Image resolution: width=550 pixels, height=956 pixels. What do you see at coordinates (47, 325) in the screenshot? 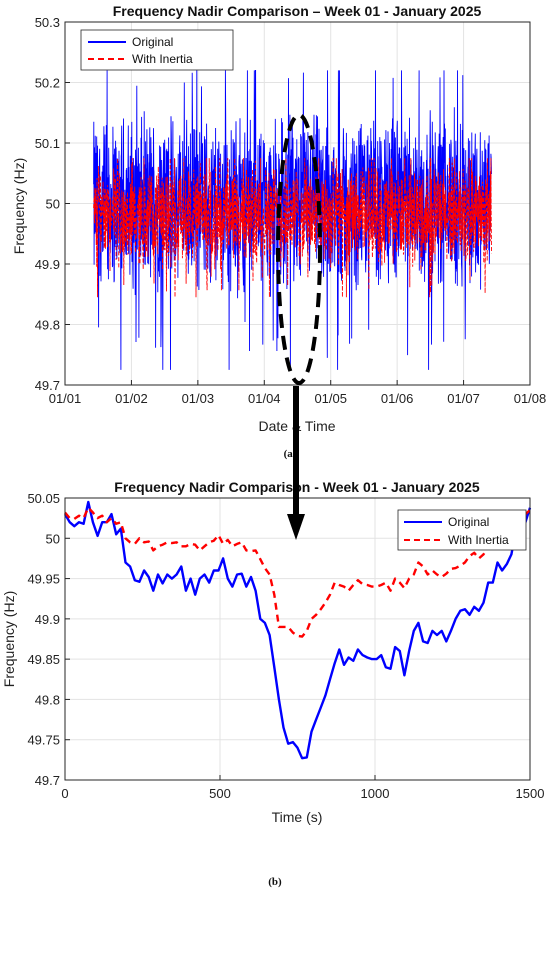
I see `chart-a-ytick-label: 49.8` at bounding box center [47, 325].